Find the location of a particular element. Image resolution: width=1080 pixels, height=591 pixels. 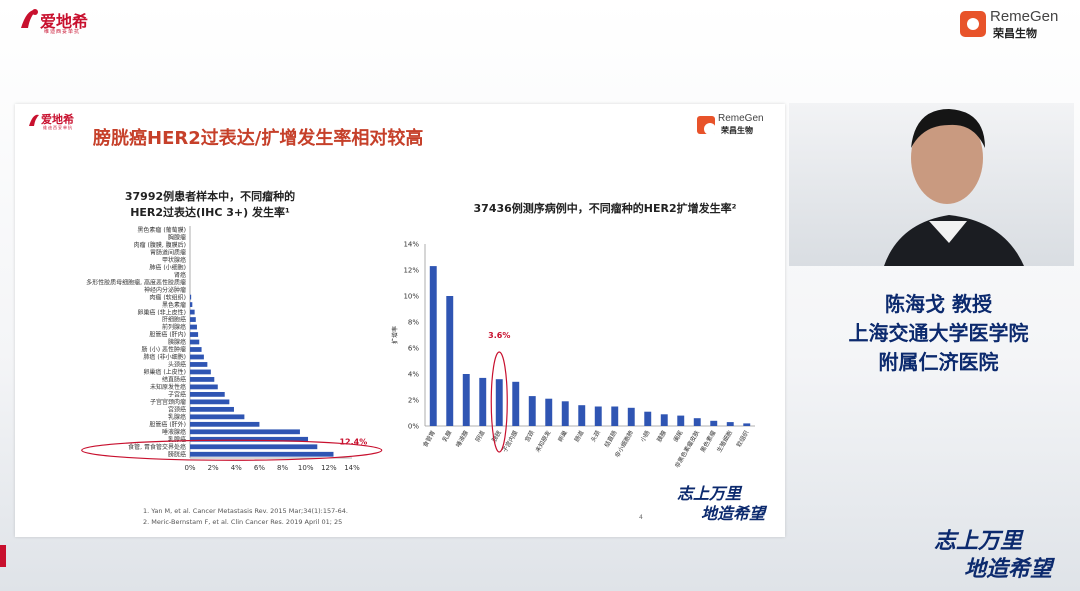

right-chart-tick-label: 6% is located at coordinates (413, 349).